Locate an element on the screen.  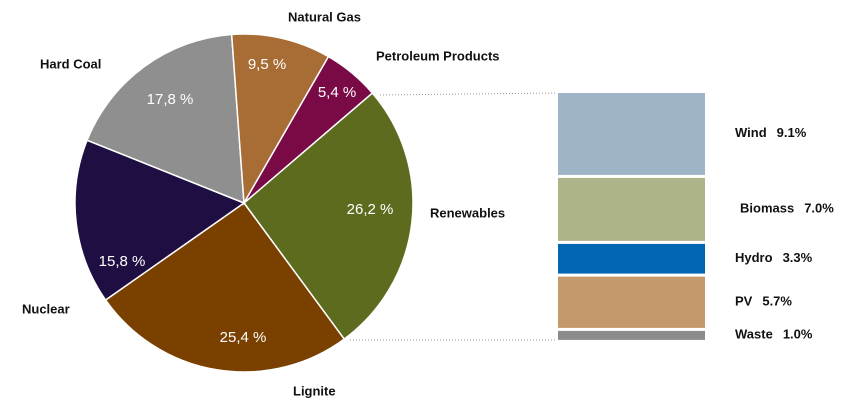
value-label: 17,8 % is located at coordinates (170, 99).